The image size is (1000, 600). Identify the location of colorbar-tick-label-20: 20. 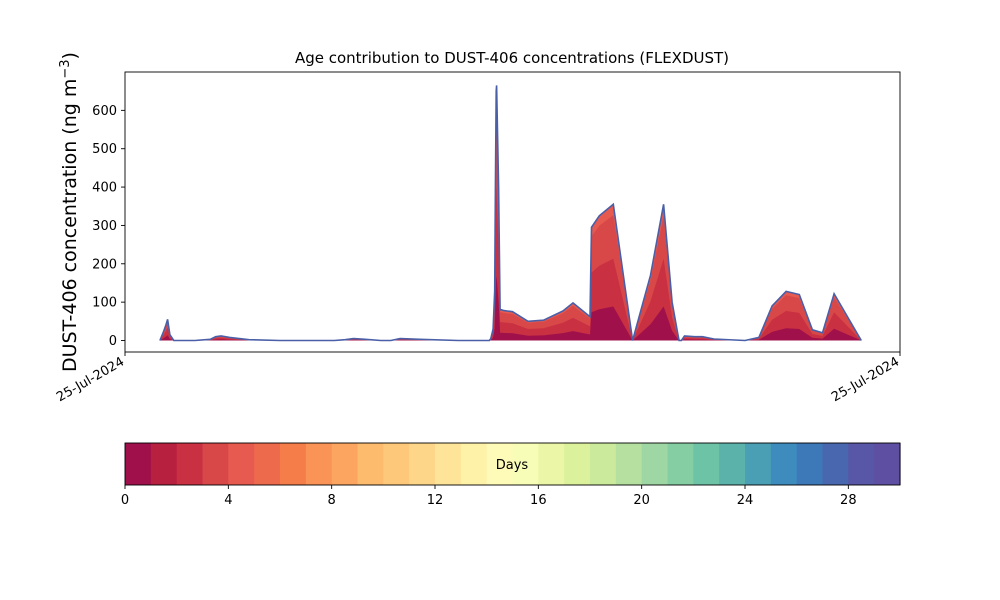
(641, 500).